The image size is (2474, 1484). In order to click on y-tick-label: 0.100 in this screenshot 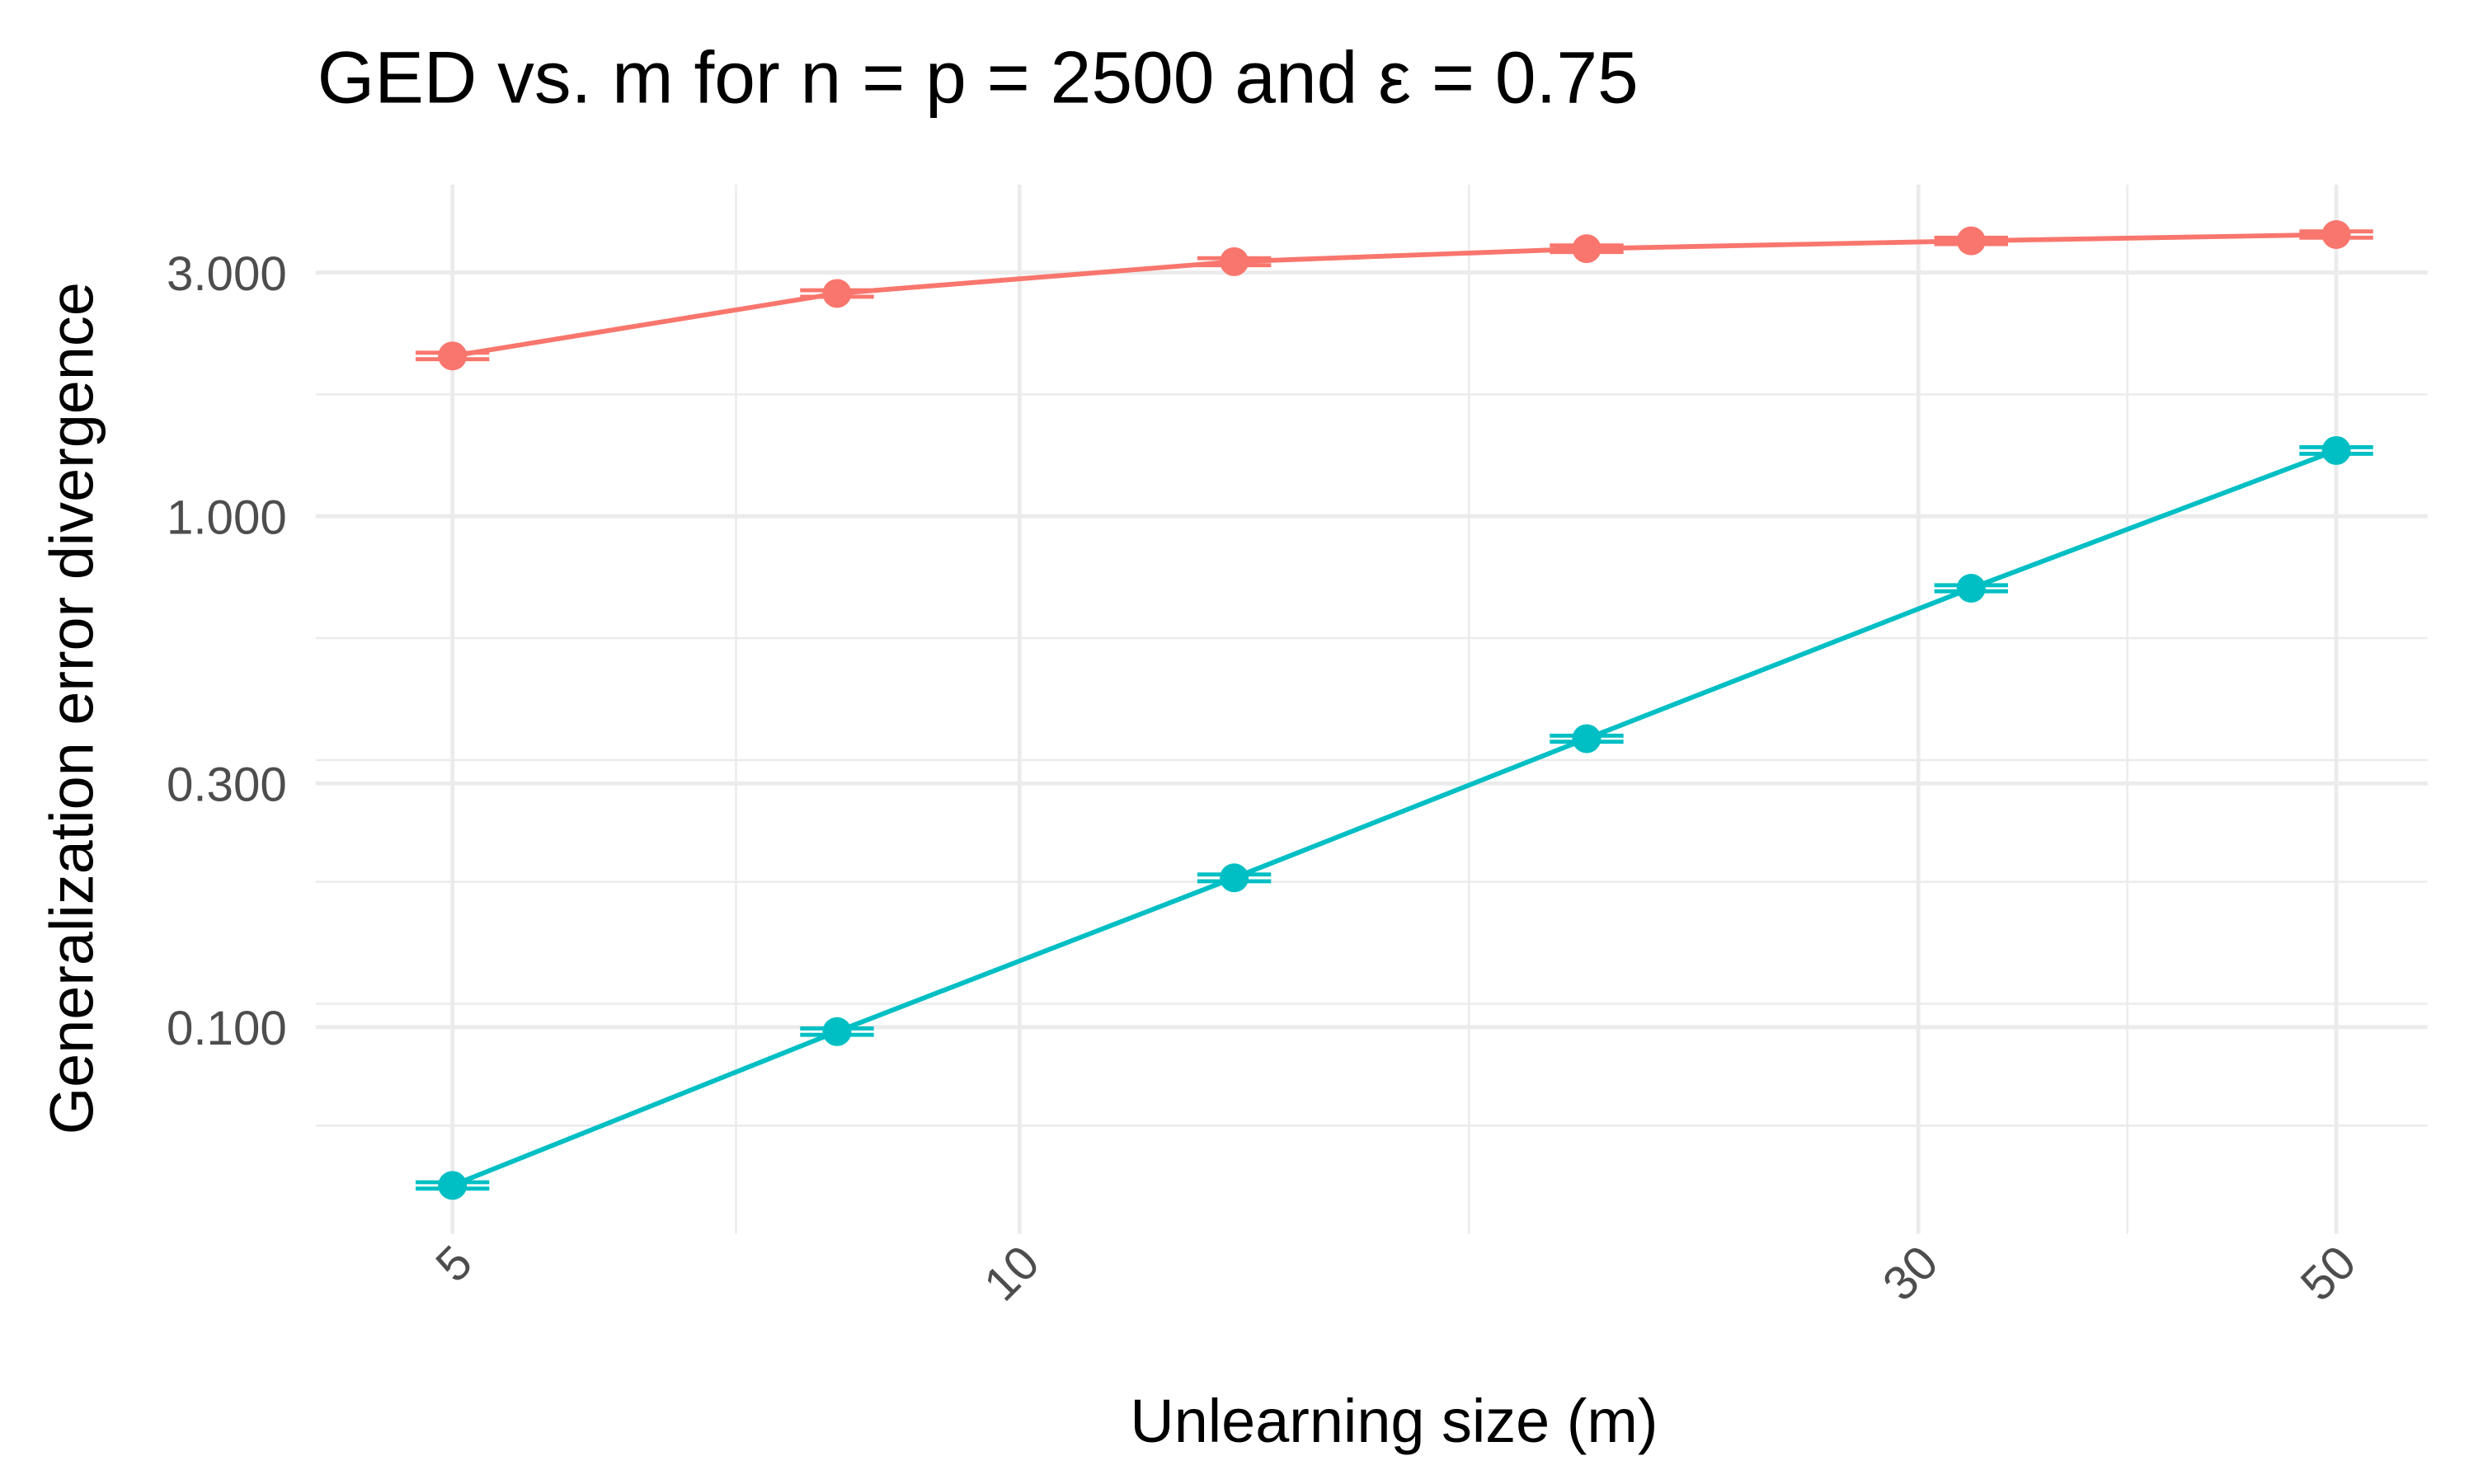, I will do `click(227, 1028)`.